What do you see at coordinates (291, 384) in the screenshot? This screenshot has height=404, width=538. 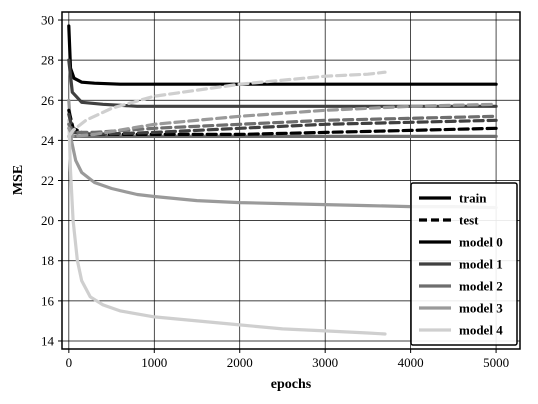 I see `x-axis-title: epochs` at bounding box center [291, 384].